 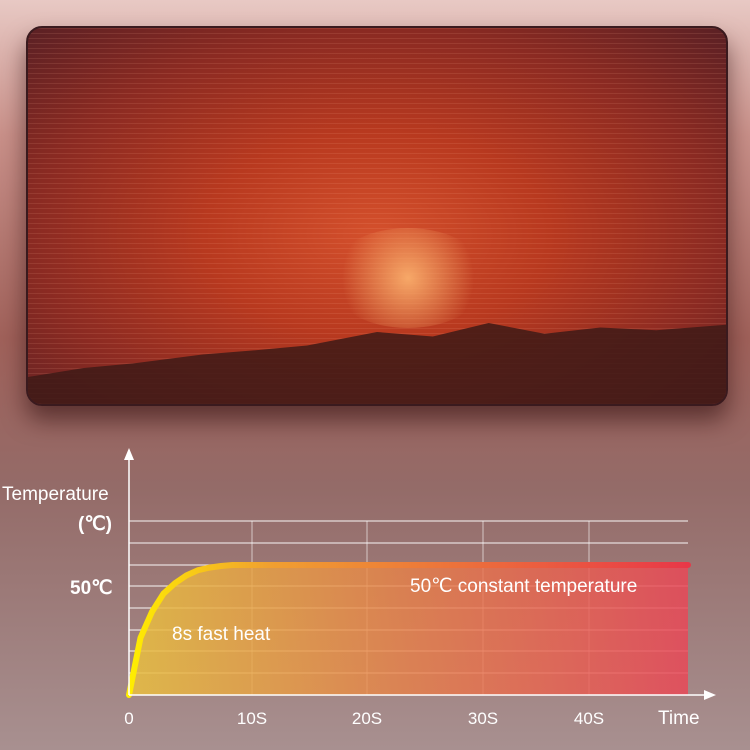 What do you see at coordinates (91, 588) in the screenshot?
I see `y-tick-label: 50℃` at bounding box center [91, 588].